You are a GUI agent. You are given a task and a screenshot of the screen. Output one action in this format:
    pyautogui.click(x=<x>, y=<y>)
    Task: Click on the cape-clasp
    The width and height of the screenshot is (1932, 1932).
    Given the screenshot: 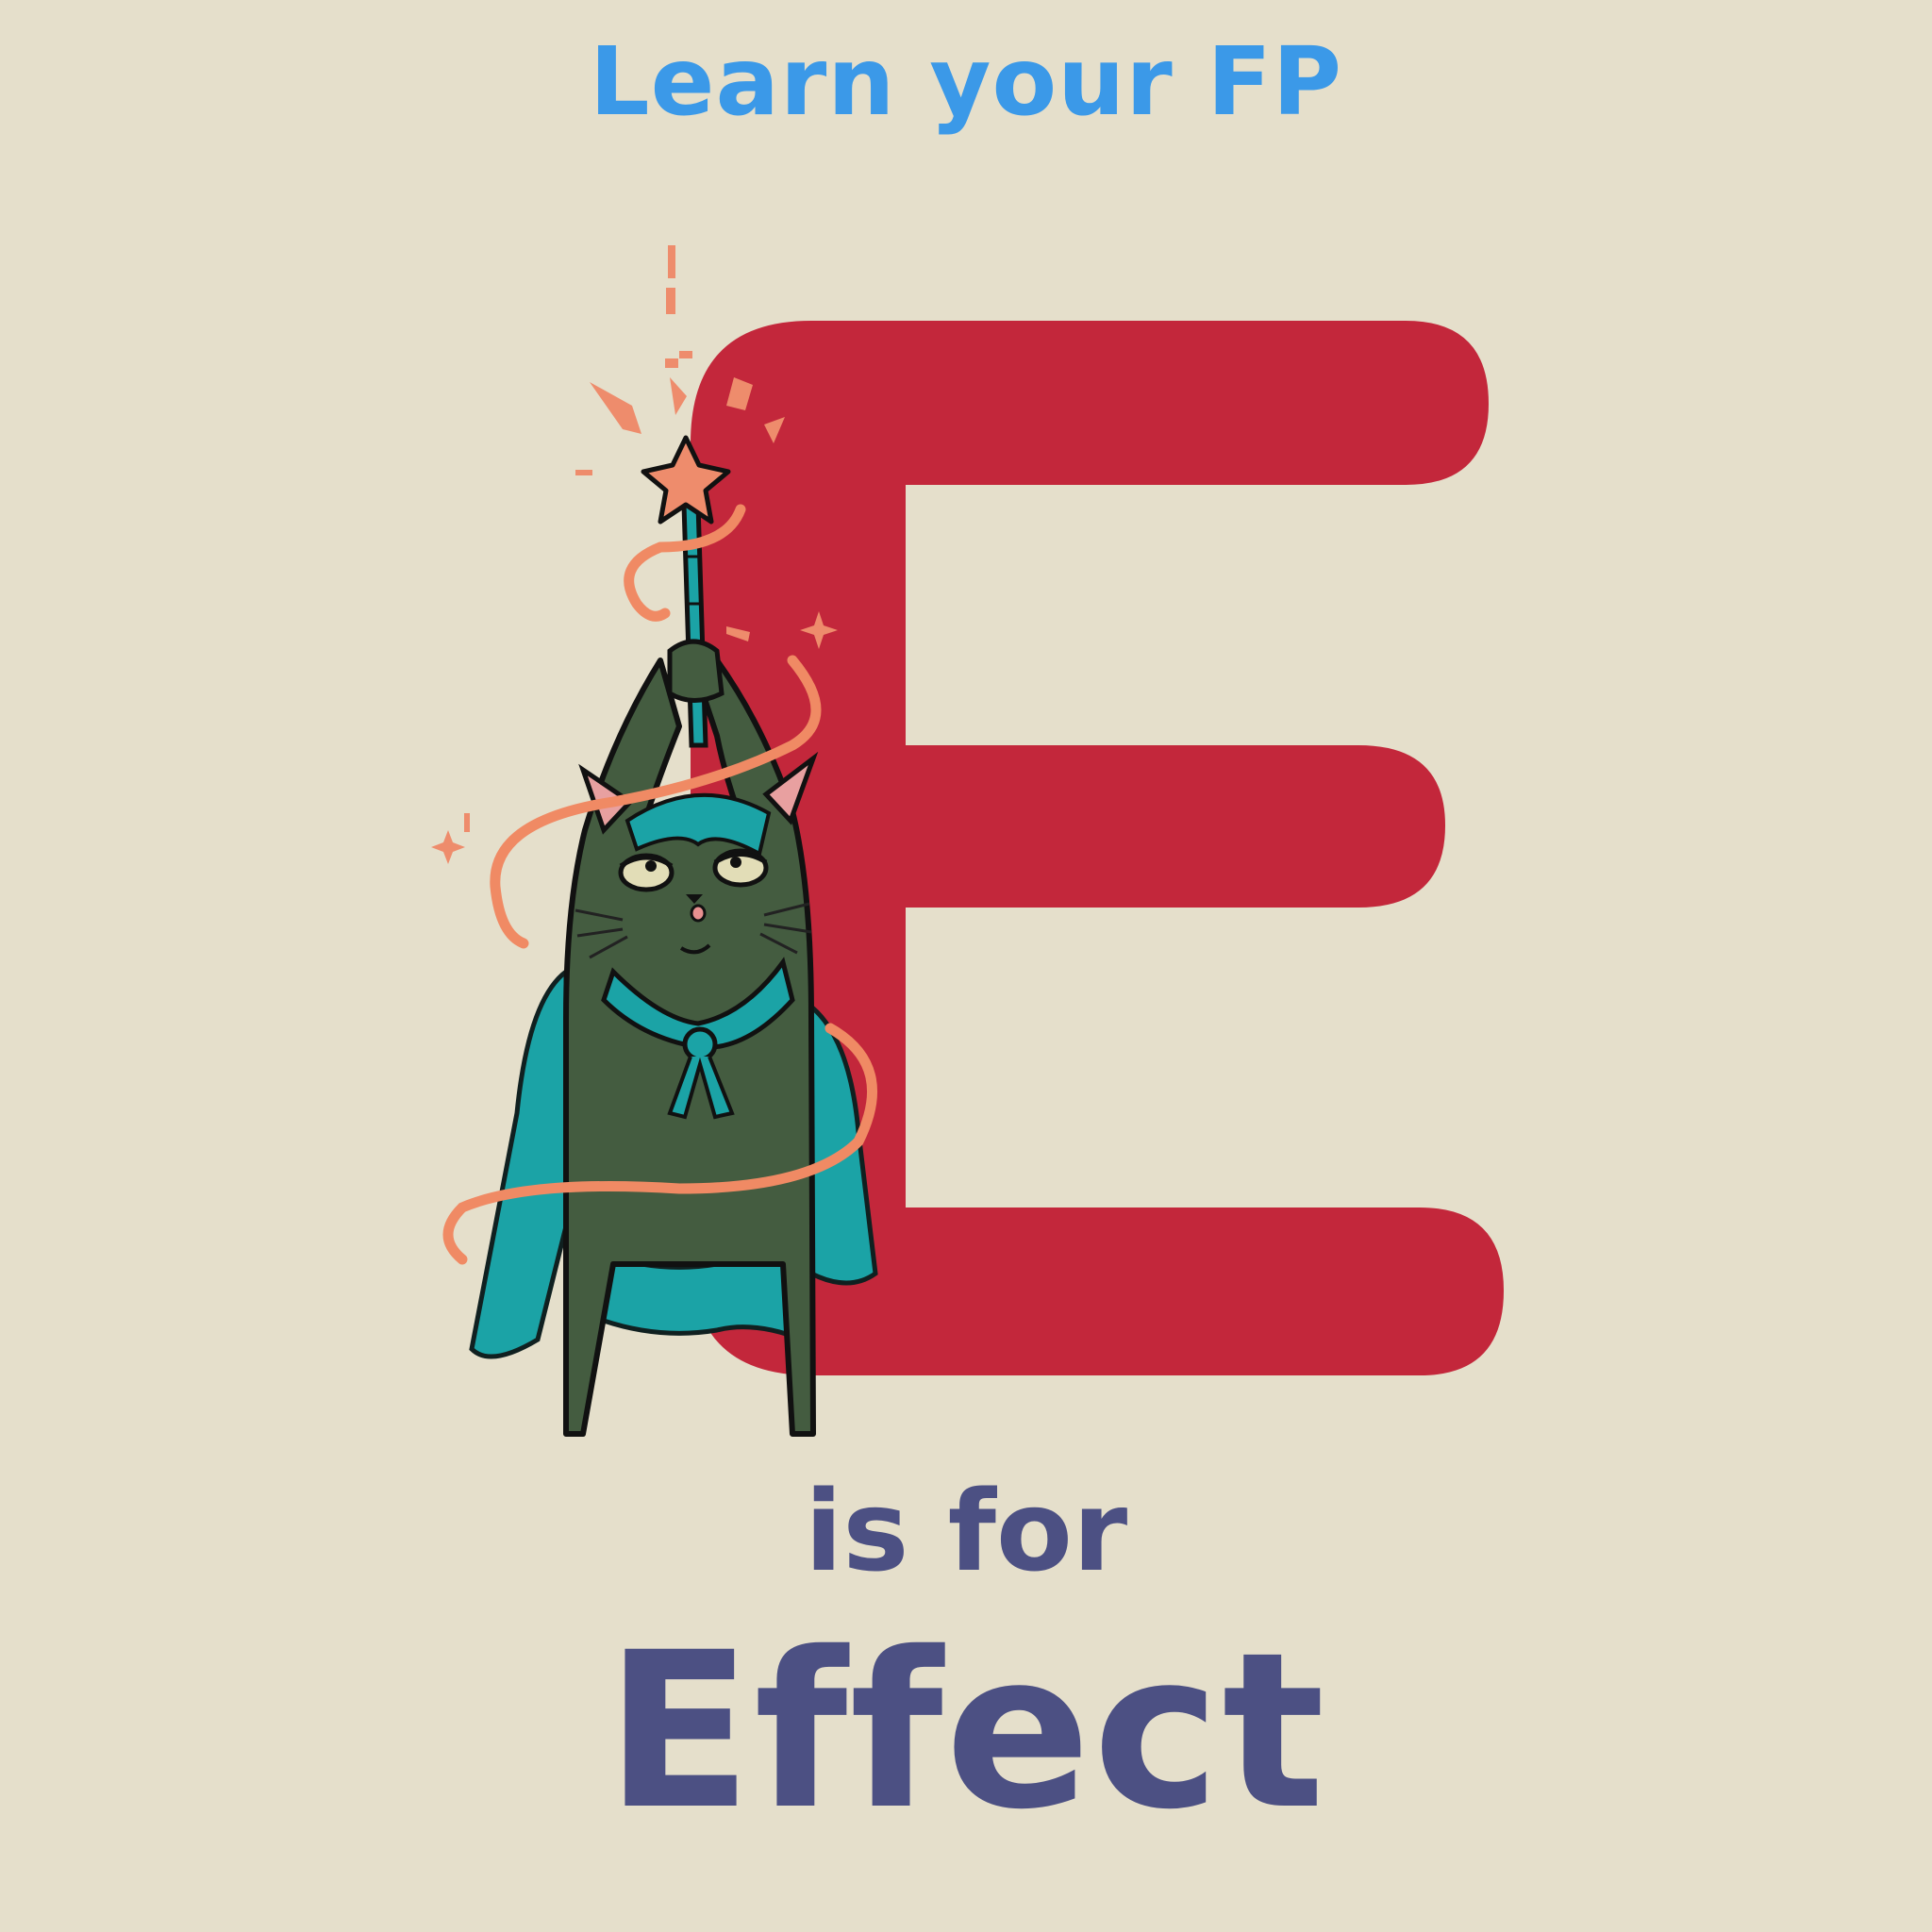 What is the action you would take?
    pyautogui.click(x=700, y=1044)
    